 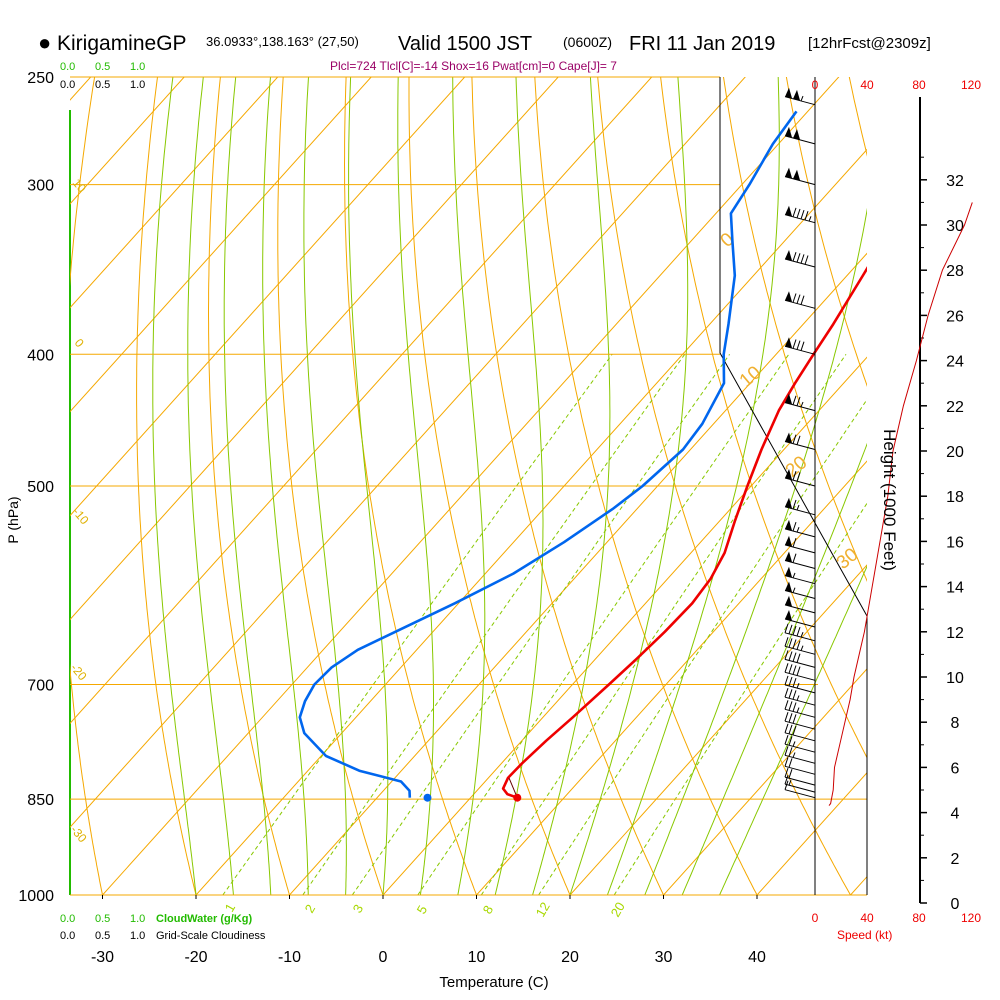 I want to click on temperature-tick-label: -10, so click(x=289, y=957).